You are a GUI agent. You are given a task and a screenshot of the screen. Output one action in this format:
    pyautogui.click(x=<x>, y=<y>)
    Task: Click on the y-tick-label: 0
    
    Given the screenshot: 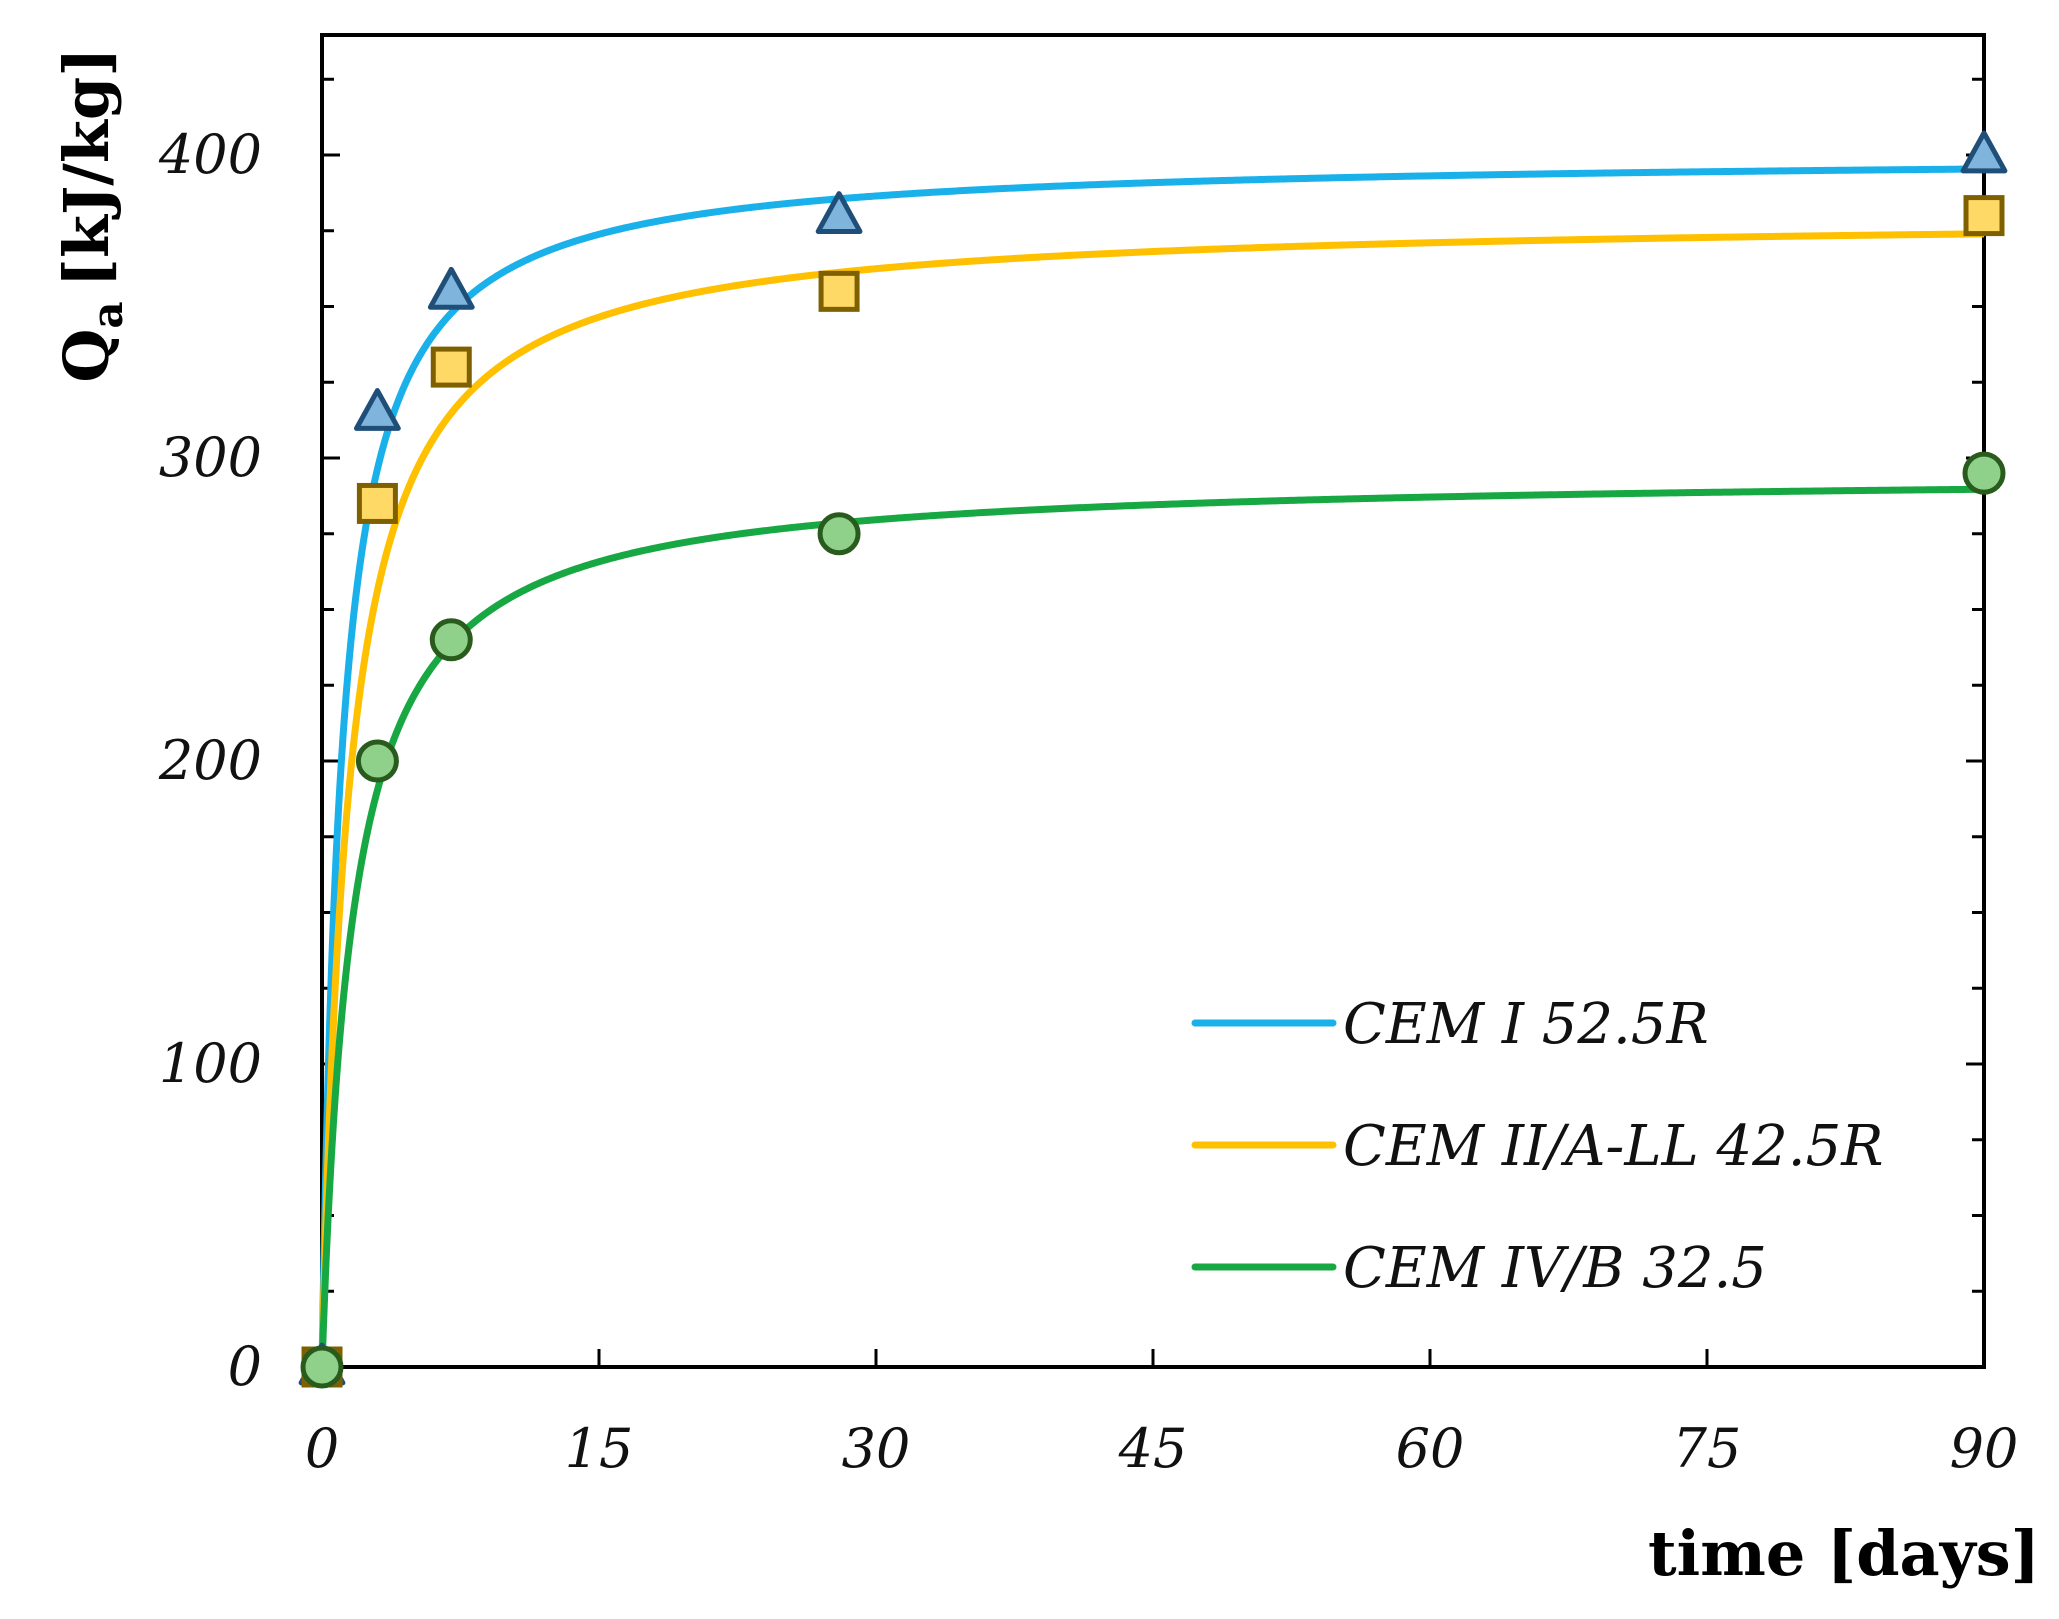 What is the action you would take?
    pyautogui.click(x=245, y=1366)
    